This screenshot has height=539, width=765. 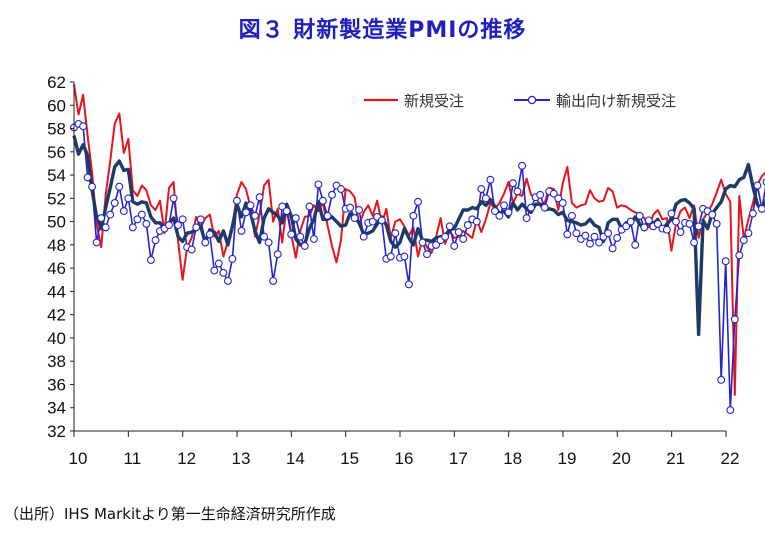 I want to click on y-tick-label: 44, so click(x=56, y=291).